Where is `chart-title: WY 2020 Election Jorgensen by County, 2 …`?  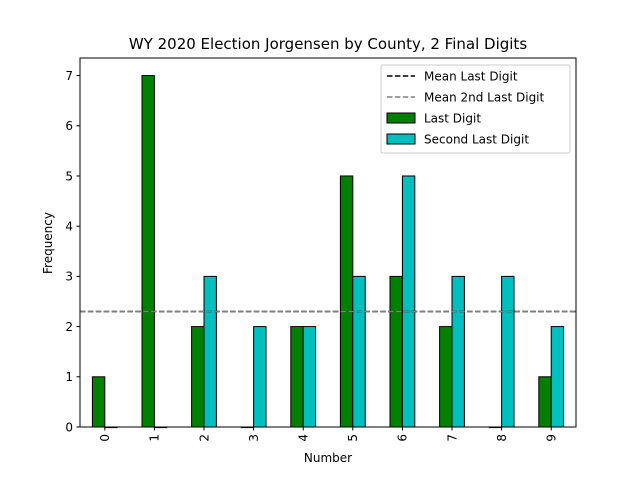 chart-title: WY 2020 Election Jorgensen by County, 2 … is located at coordinates (328, 44).